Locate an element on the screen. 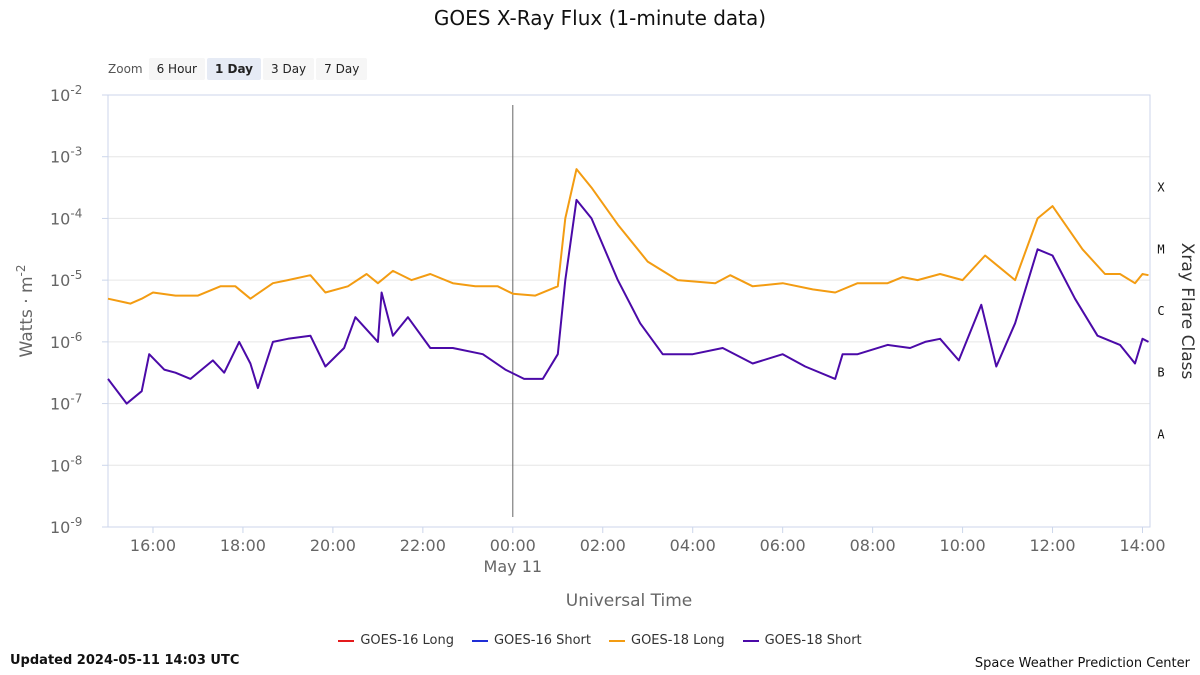  zoom-control: Zoom 6 Hour 1 Day 3 Day 7 Day is located at coordinates (238, 69).